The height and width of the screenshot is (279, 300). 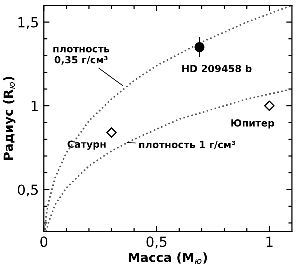 I want to click on y-tick-label: 1, so click(x=35, y=106).